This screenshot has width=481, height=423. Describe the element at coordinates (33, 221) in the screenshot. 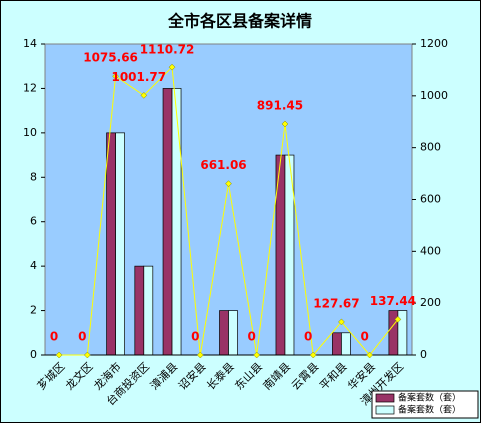

I see `y-tick-label: 6` at that location.